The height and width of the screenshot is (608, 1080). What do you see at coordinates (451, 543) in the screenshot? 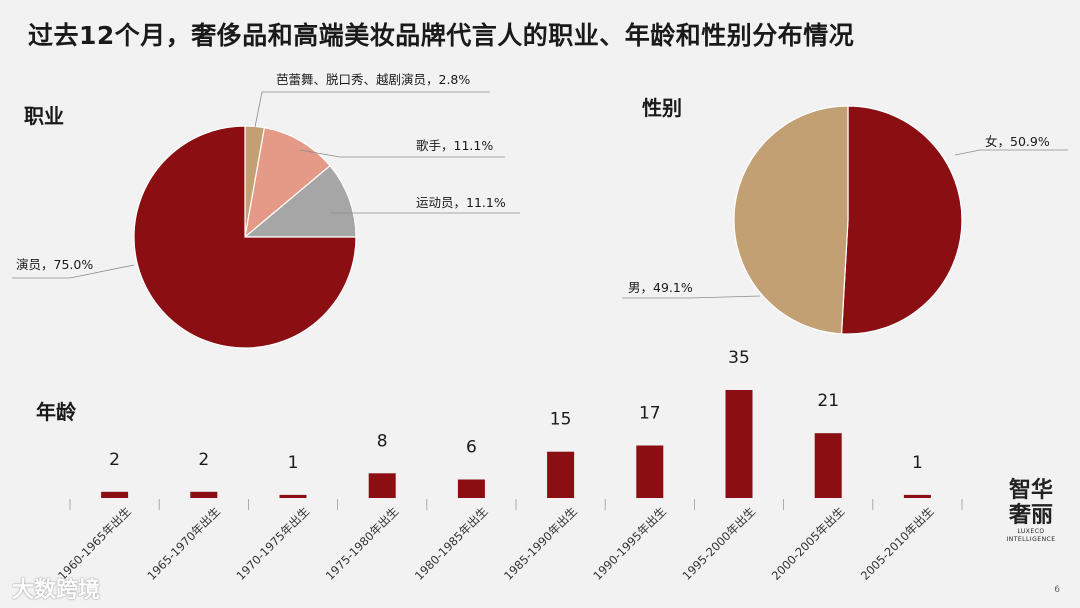
I see `age-category-label: 1980-1985年出生` at bounding box center [451, 543].